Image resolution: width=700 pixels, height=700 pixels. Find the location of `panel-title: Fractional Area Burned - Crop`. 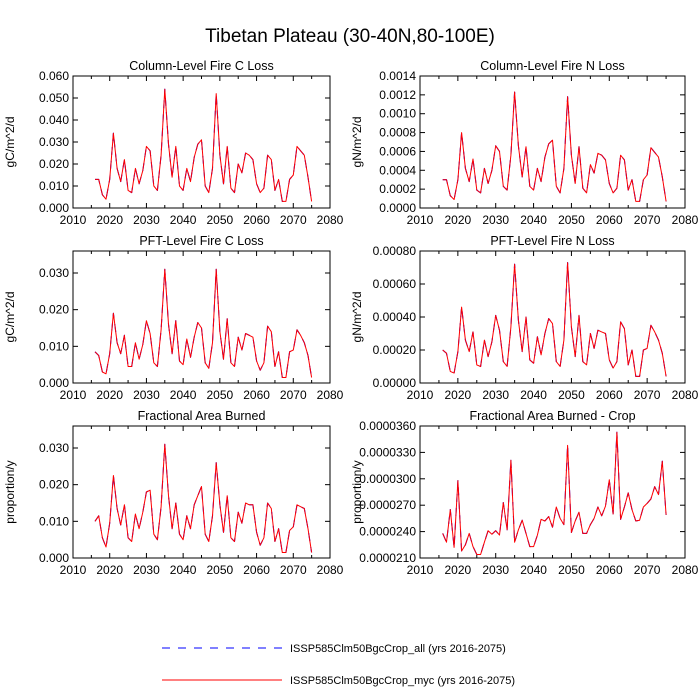

panel-title: Fractional Area Burned - Crop is located at coordinates (552, 416).